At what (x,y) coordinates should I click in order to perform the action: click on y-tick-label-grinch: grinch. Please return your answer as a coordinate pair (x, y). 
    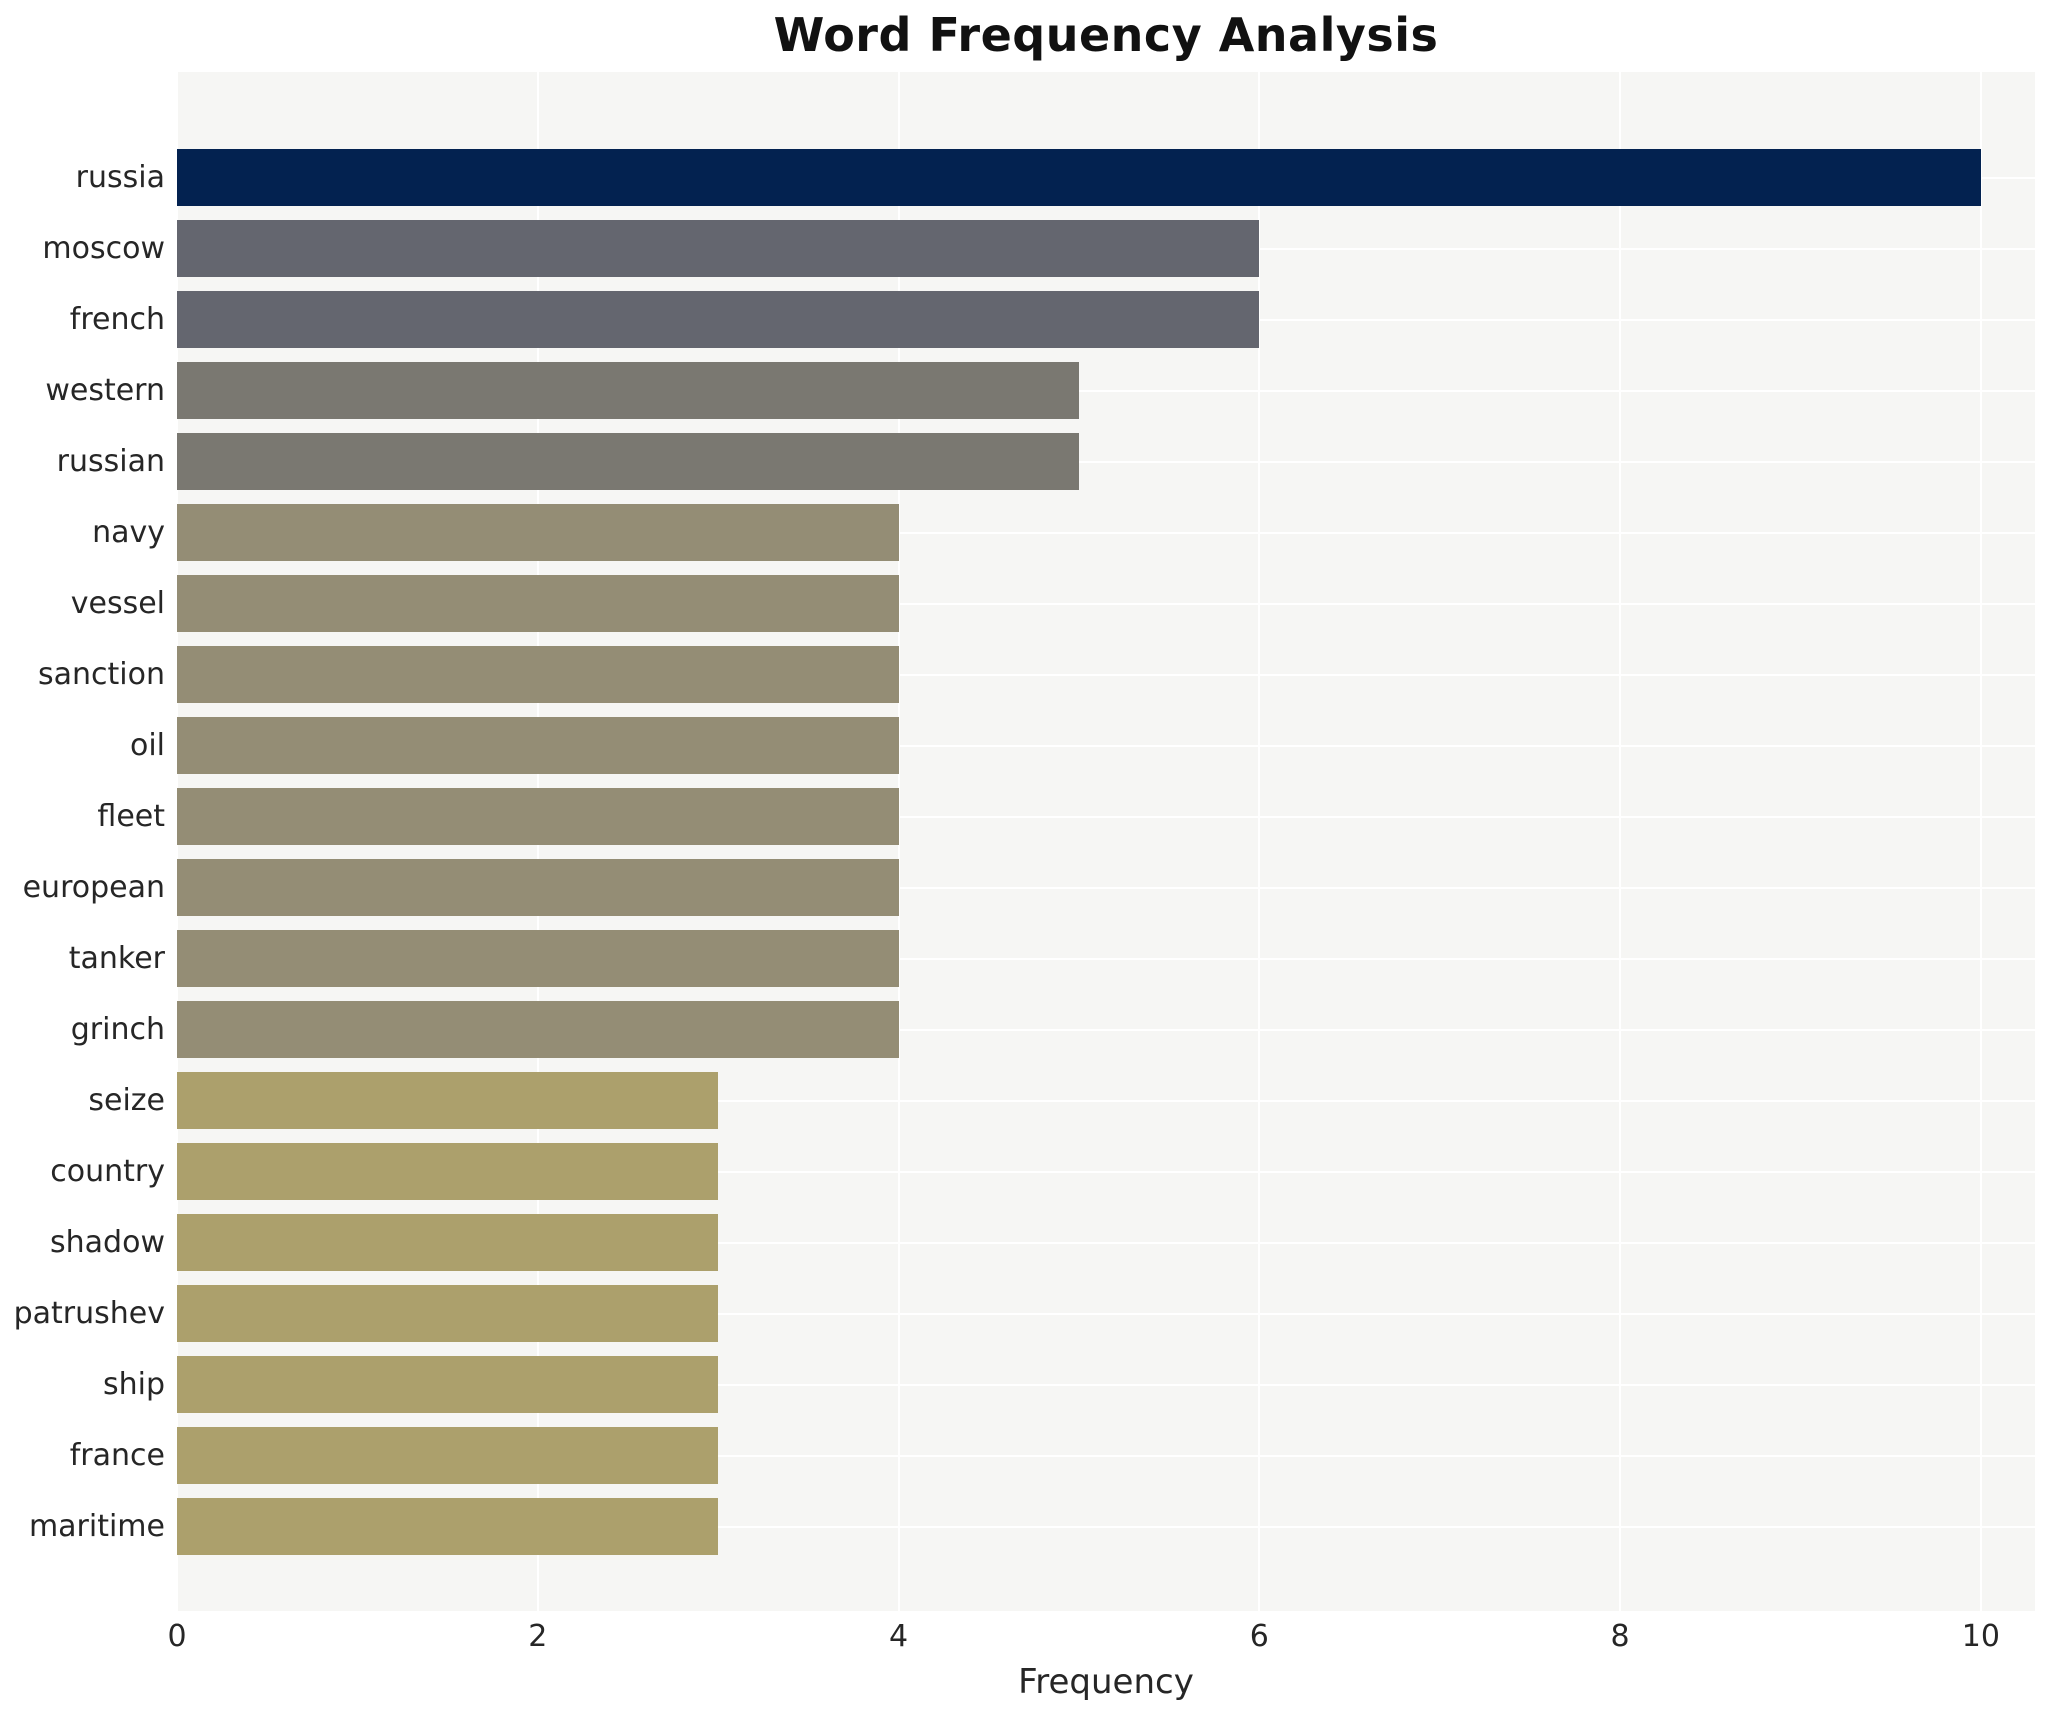
    Looking at the image, I should click on (117, 1029).